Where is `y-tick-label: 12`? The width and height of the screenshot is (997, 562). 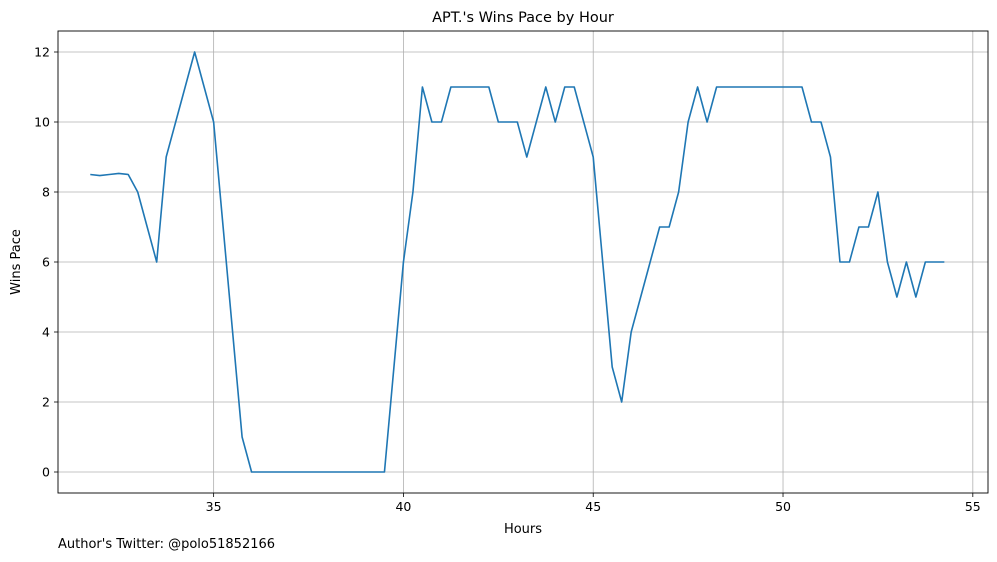
y-tick-label: 12 is located at coordinates (42, 52).